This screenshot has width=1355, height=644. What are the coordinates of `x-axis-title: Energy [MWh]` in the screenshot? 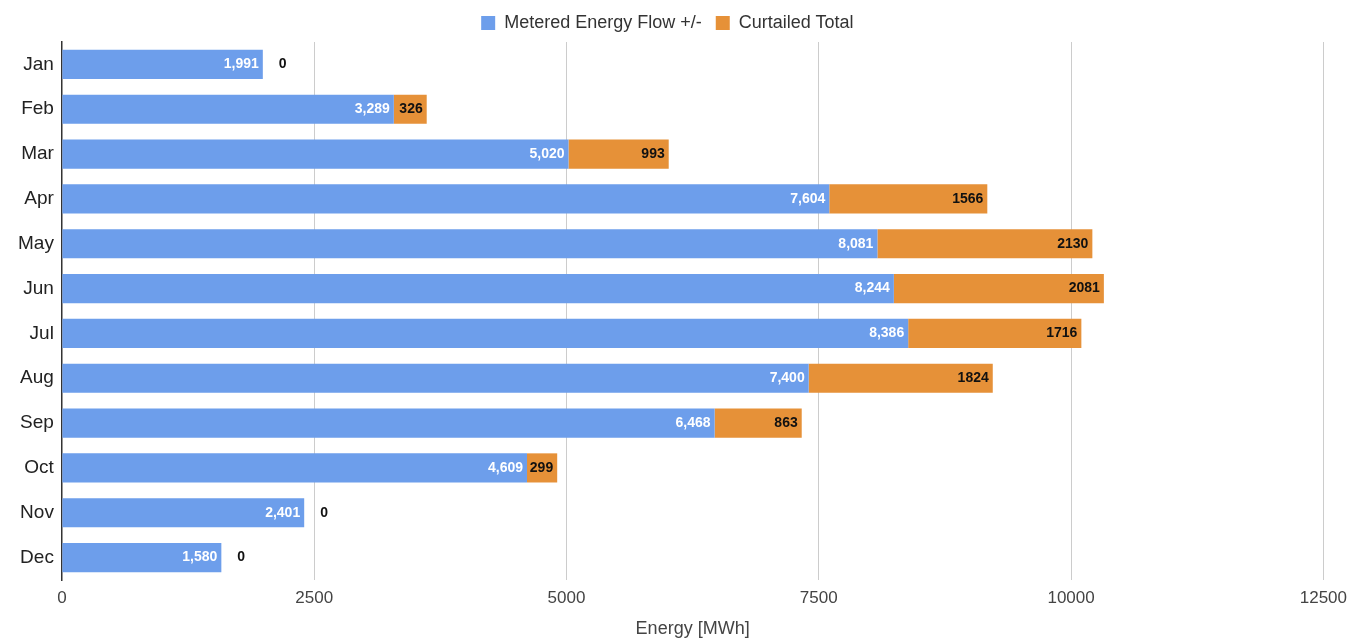 It's located at (692, 628).